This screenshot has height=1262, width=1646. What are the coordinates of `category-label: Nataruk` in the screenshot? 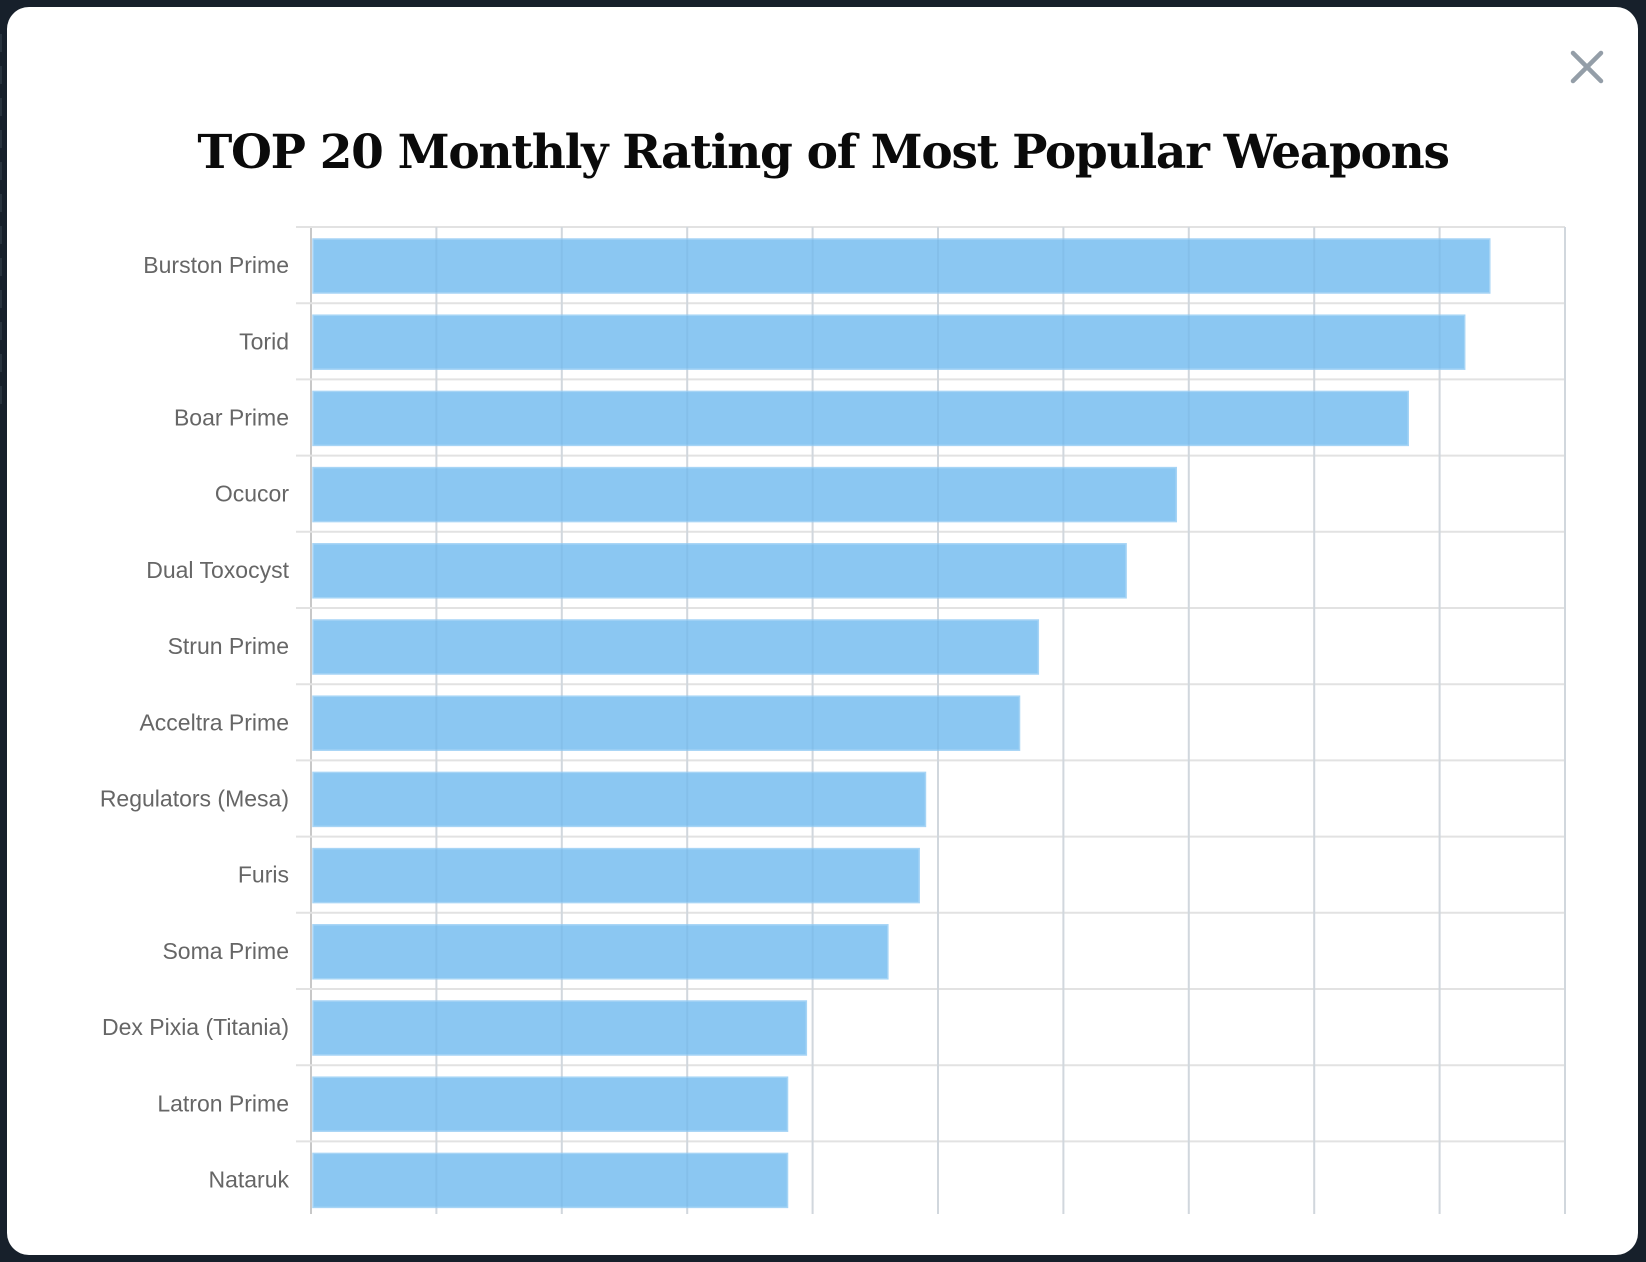 It's located at (248, 1180).